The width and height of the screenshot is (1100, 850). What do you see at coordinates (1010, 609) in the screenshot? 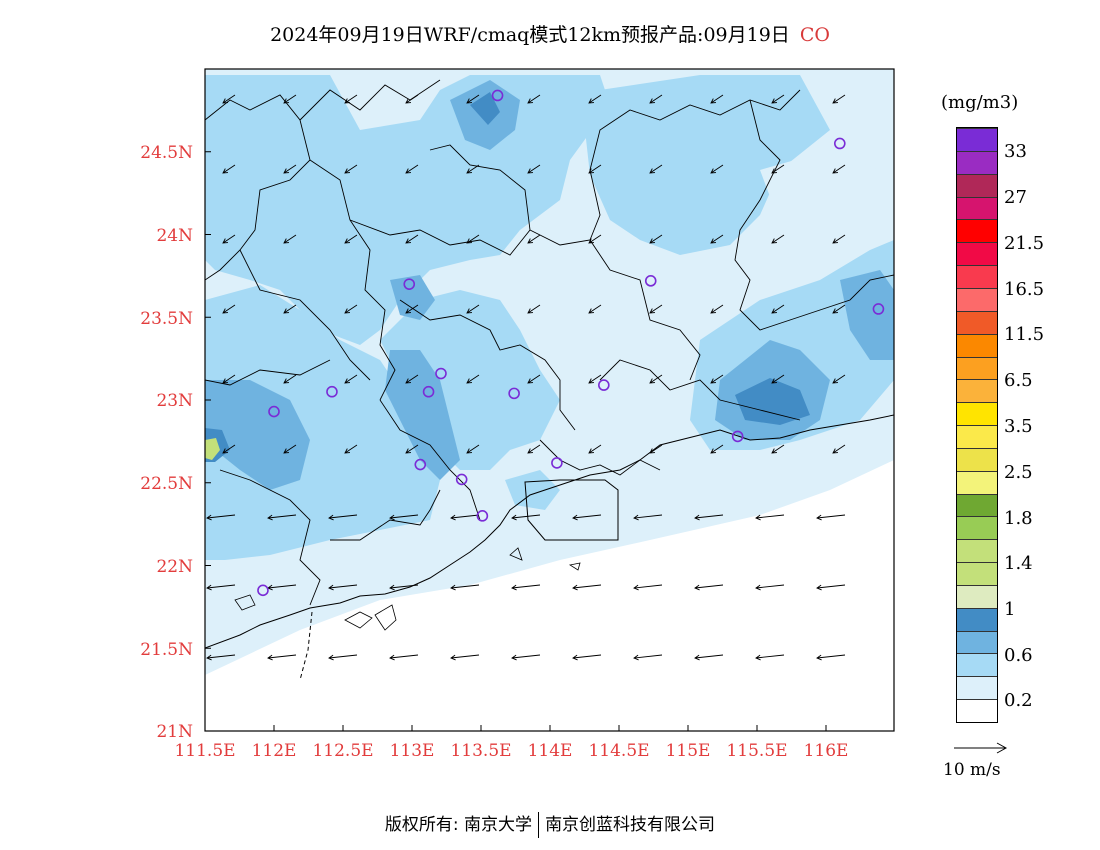
I see `legend-label-1: 1` at bounding box center [1010, 609].